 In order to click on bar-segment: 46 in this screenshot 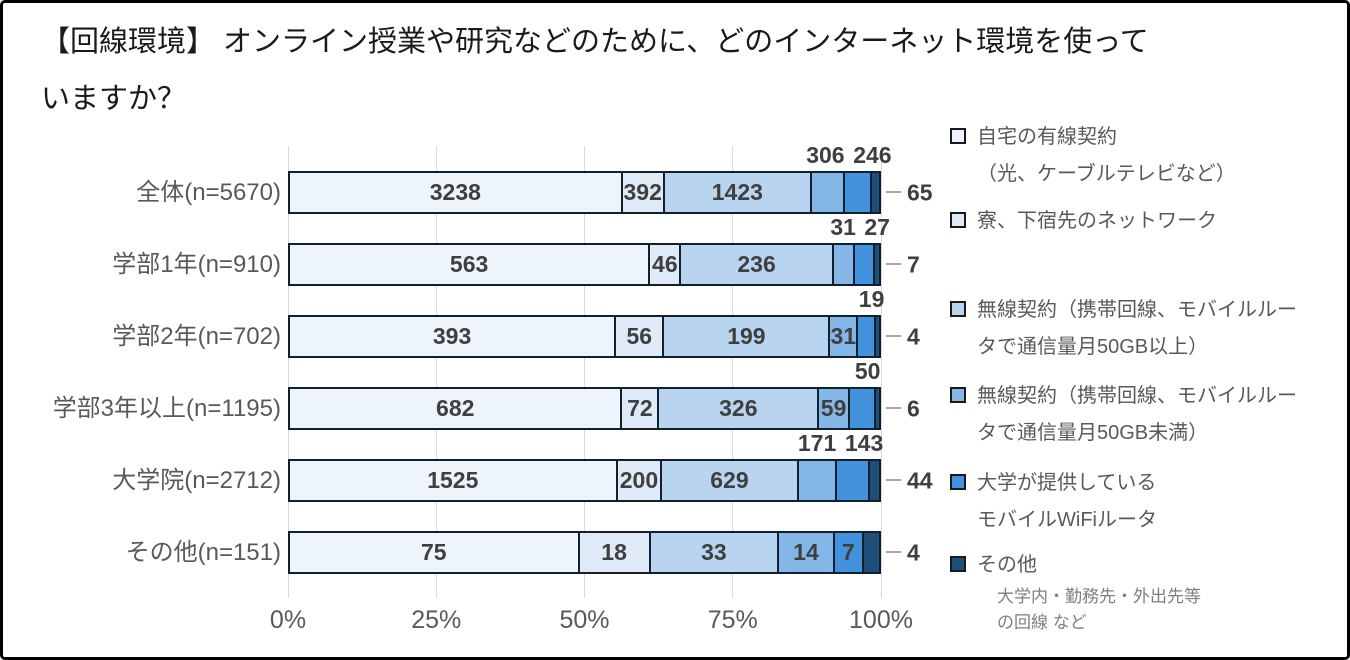, I will do `click(666, 264)`.